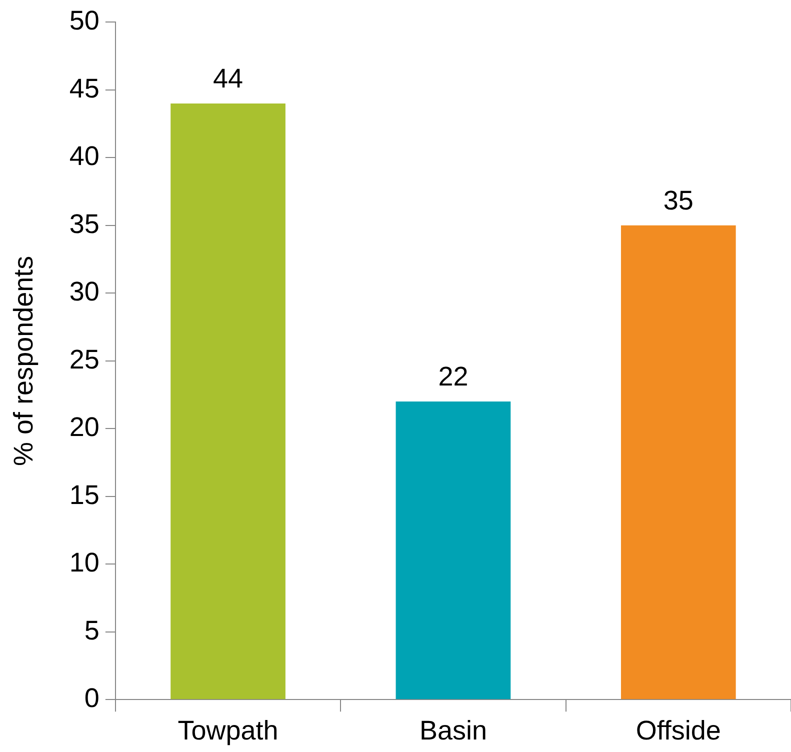 The width and height of the screenshot is (791, 752). Describe the element at coordinates (84, 156) in the screenshot. I see `y-tick-label: 40` at that location.